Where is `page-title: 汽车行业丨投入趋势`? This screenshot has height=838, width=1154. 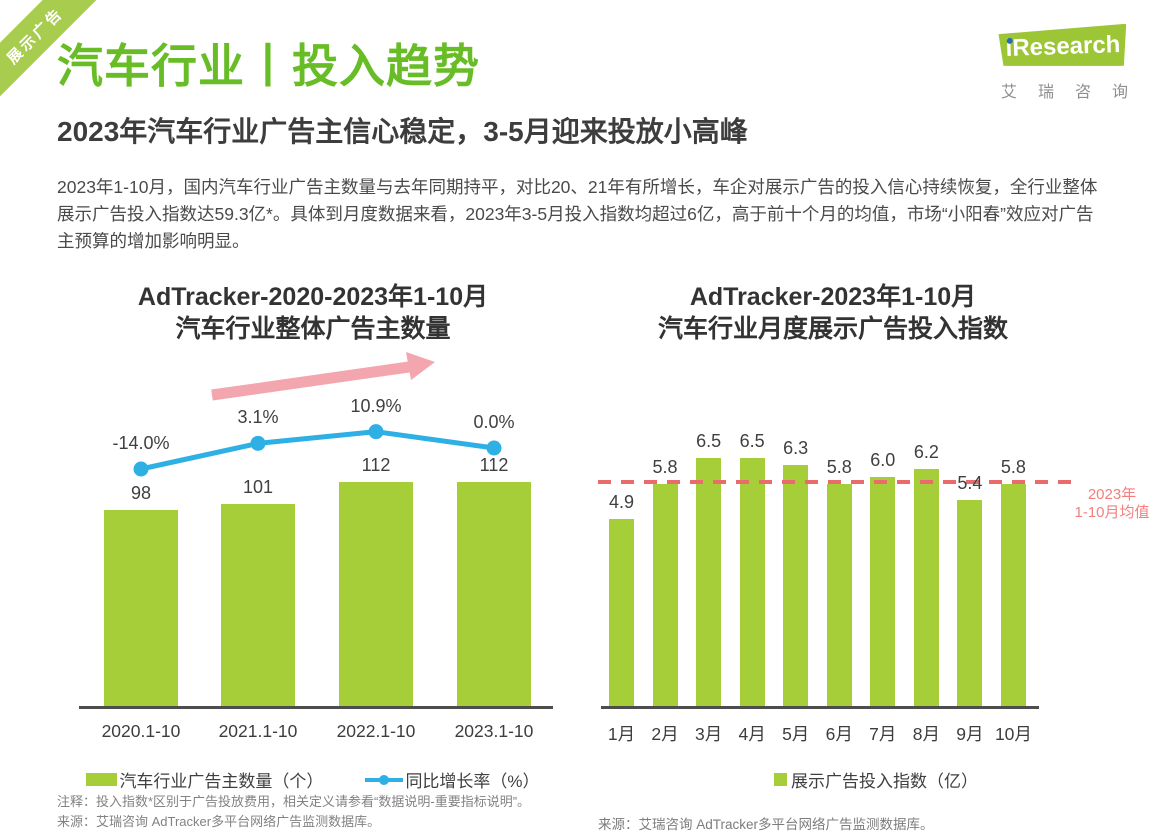 page-title: 汽车行业丨投入趋势 is located at coordinates (268, 66).